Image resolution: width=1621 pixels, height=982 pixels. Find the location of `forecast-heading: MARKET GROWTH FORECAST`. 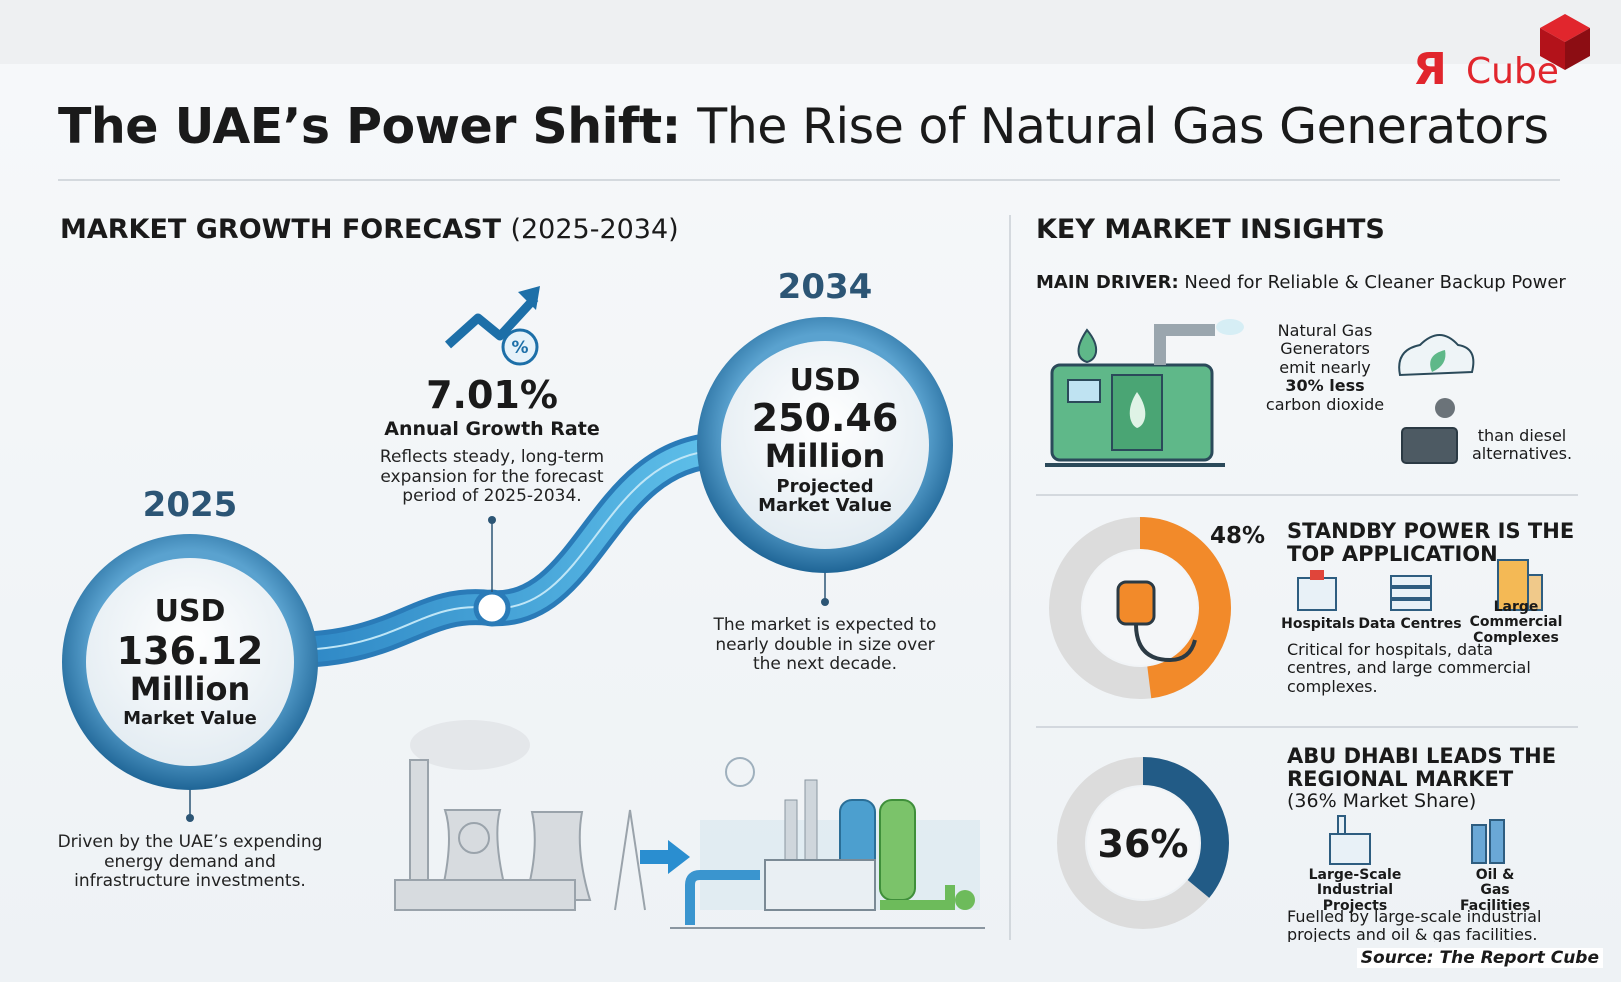

forecast-heading: MARKET GROWTH FORECAST is located at coordinates (281, 229).